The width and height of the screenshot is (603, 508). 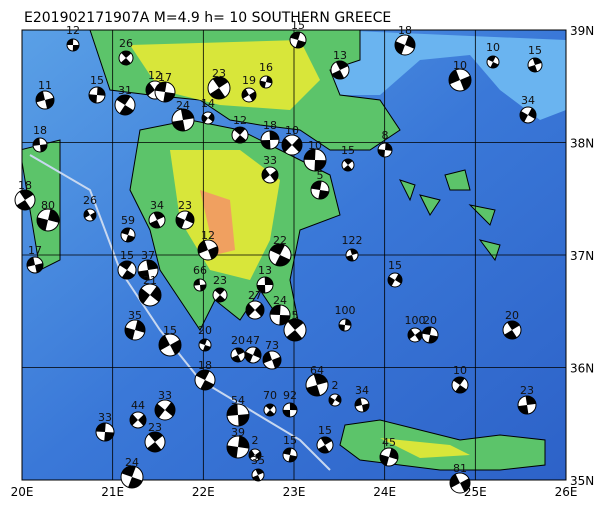 What do you see at coordinates (582, 481) in the screenshot?
I see `y-label: 35N` at bounding box center [582, 481].